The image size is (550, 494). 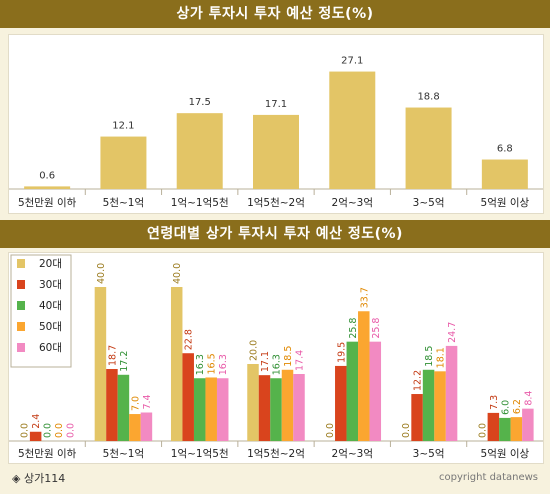 What do you see at coordinates (71, 430) in the screenshot?
I see `bar-value-label-60대-0: 0.0` at bounding box center [71, 430].